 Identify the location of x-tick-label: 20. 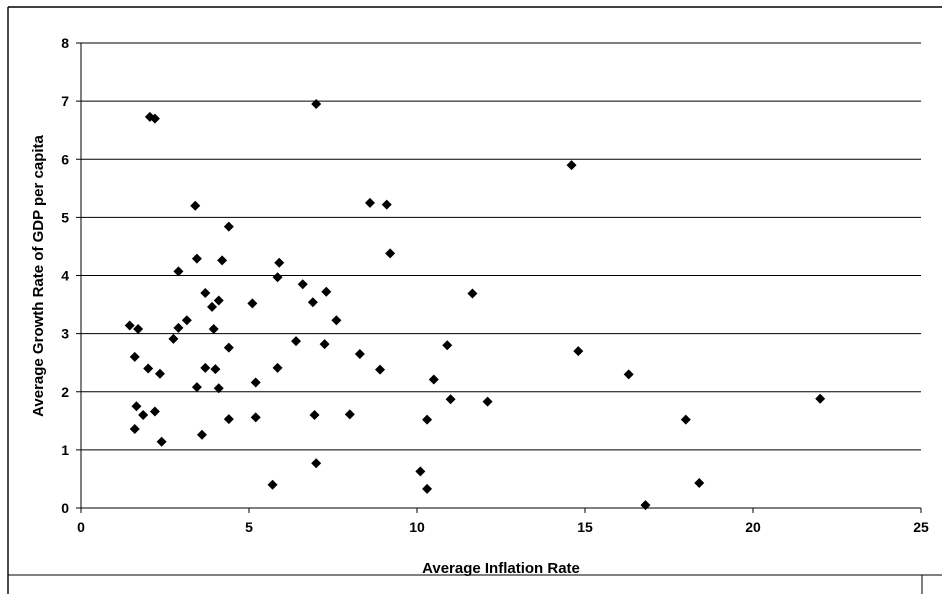
(753, 527).